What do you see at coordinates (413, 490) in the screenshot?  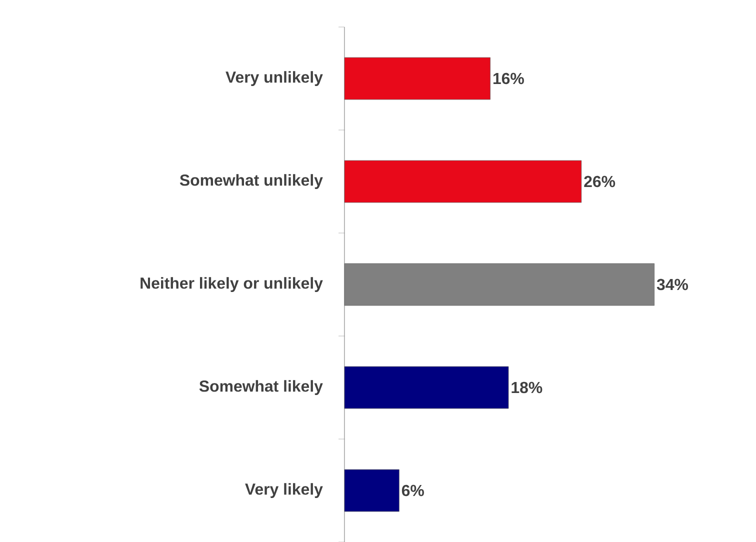 I see `data-label: 6%` at bounding box center [413, 490].